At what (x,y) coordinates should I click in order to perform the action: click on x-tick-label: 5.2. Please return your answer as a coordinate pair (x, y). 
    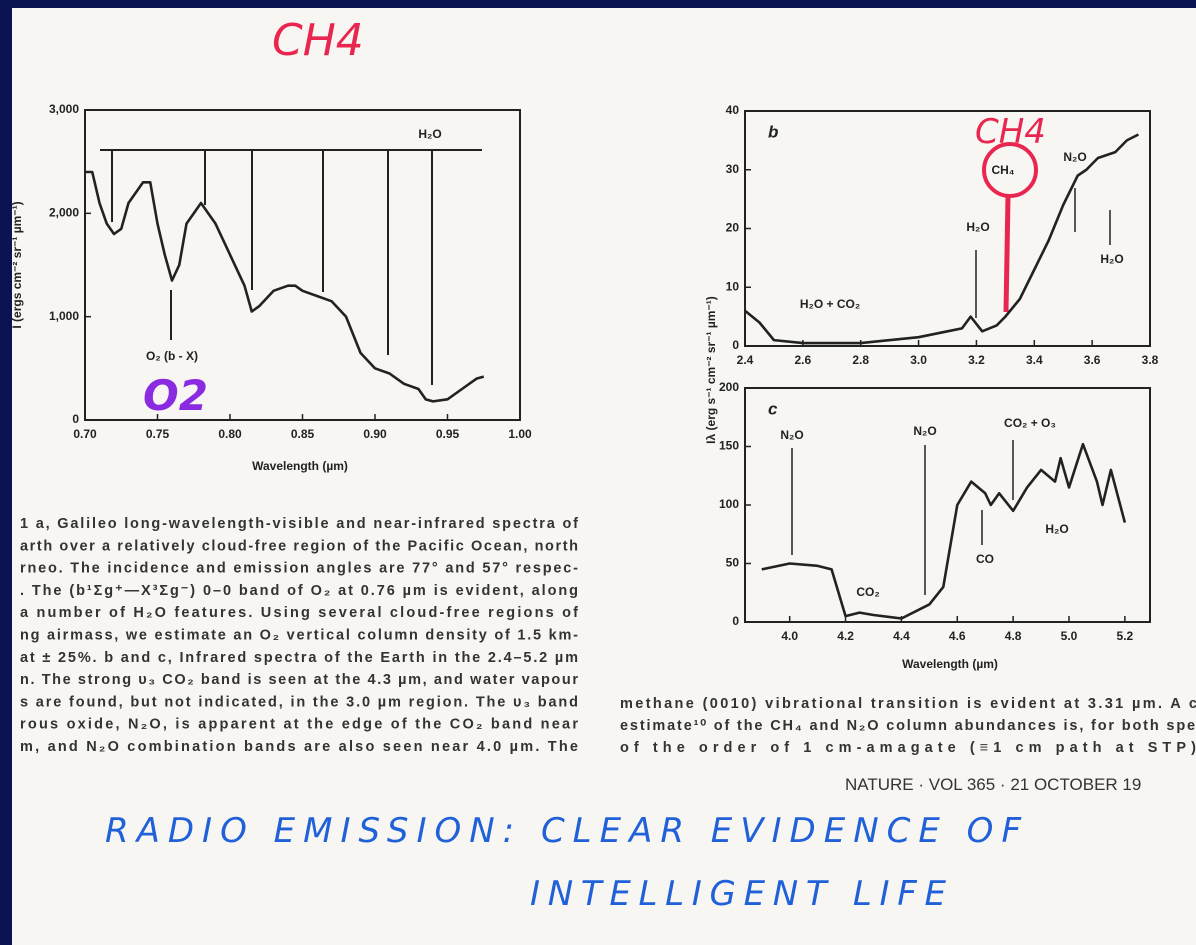
    Looking at the image, I should click on (1125, 636).